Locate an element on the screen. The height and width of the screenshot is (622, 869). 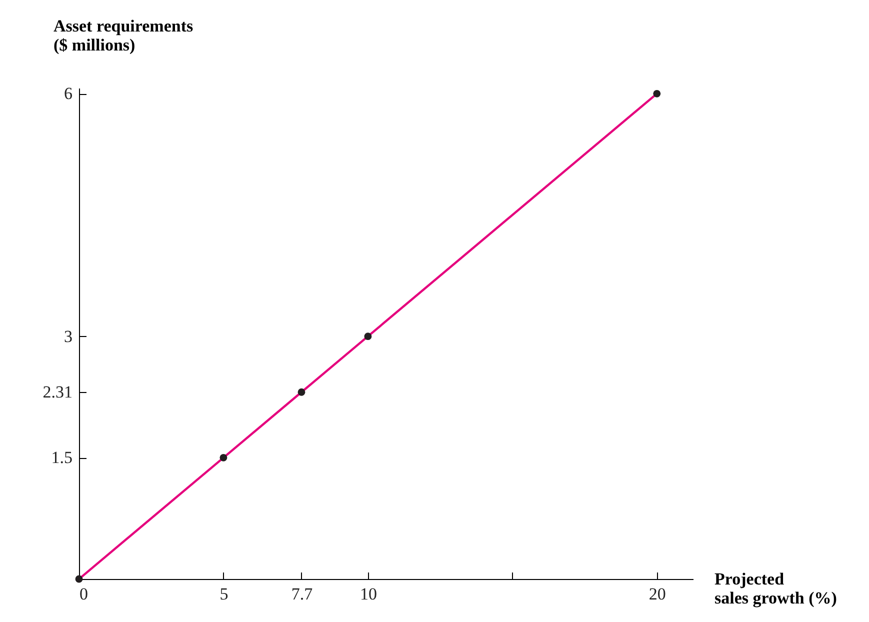
x-tick-label: 10 is located at coordinates (368, 594).